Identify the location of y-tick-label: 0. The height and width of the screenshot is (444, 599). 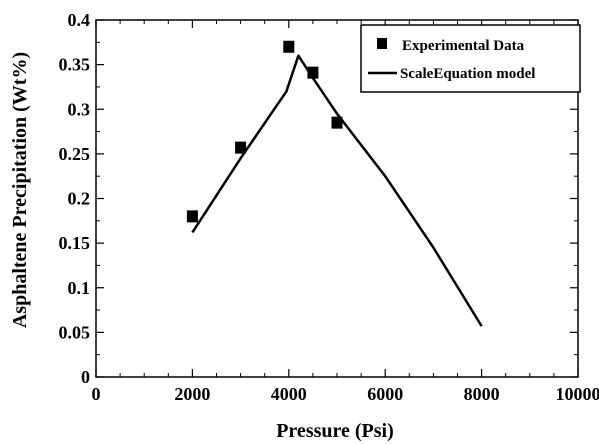
(85, 377).